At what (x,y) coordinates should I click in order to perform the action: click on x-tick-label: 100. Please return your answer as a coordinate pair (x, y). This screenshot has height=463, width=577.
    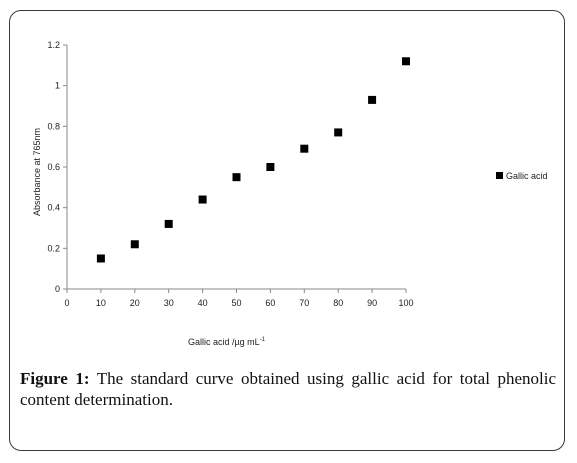
    Looking at the image, I should click on (405, 303).